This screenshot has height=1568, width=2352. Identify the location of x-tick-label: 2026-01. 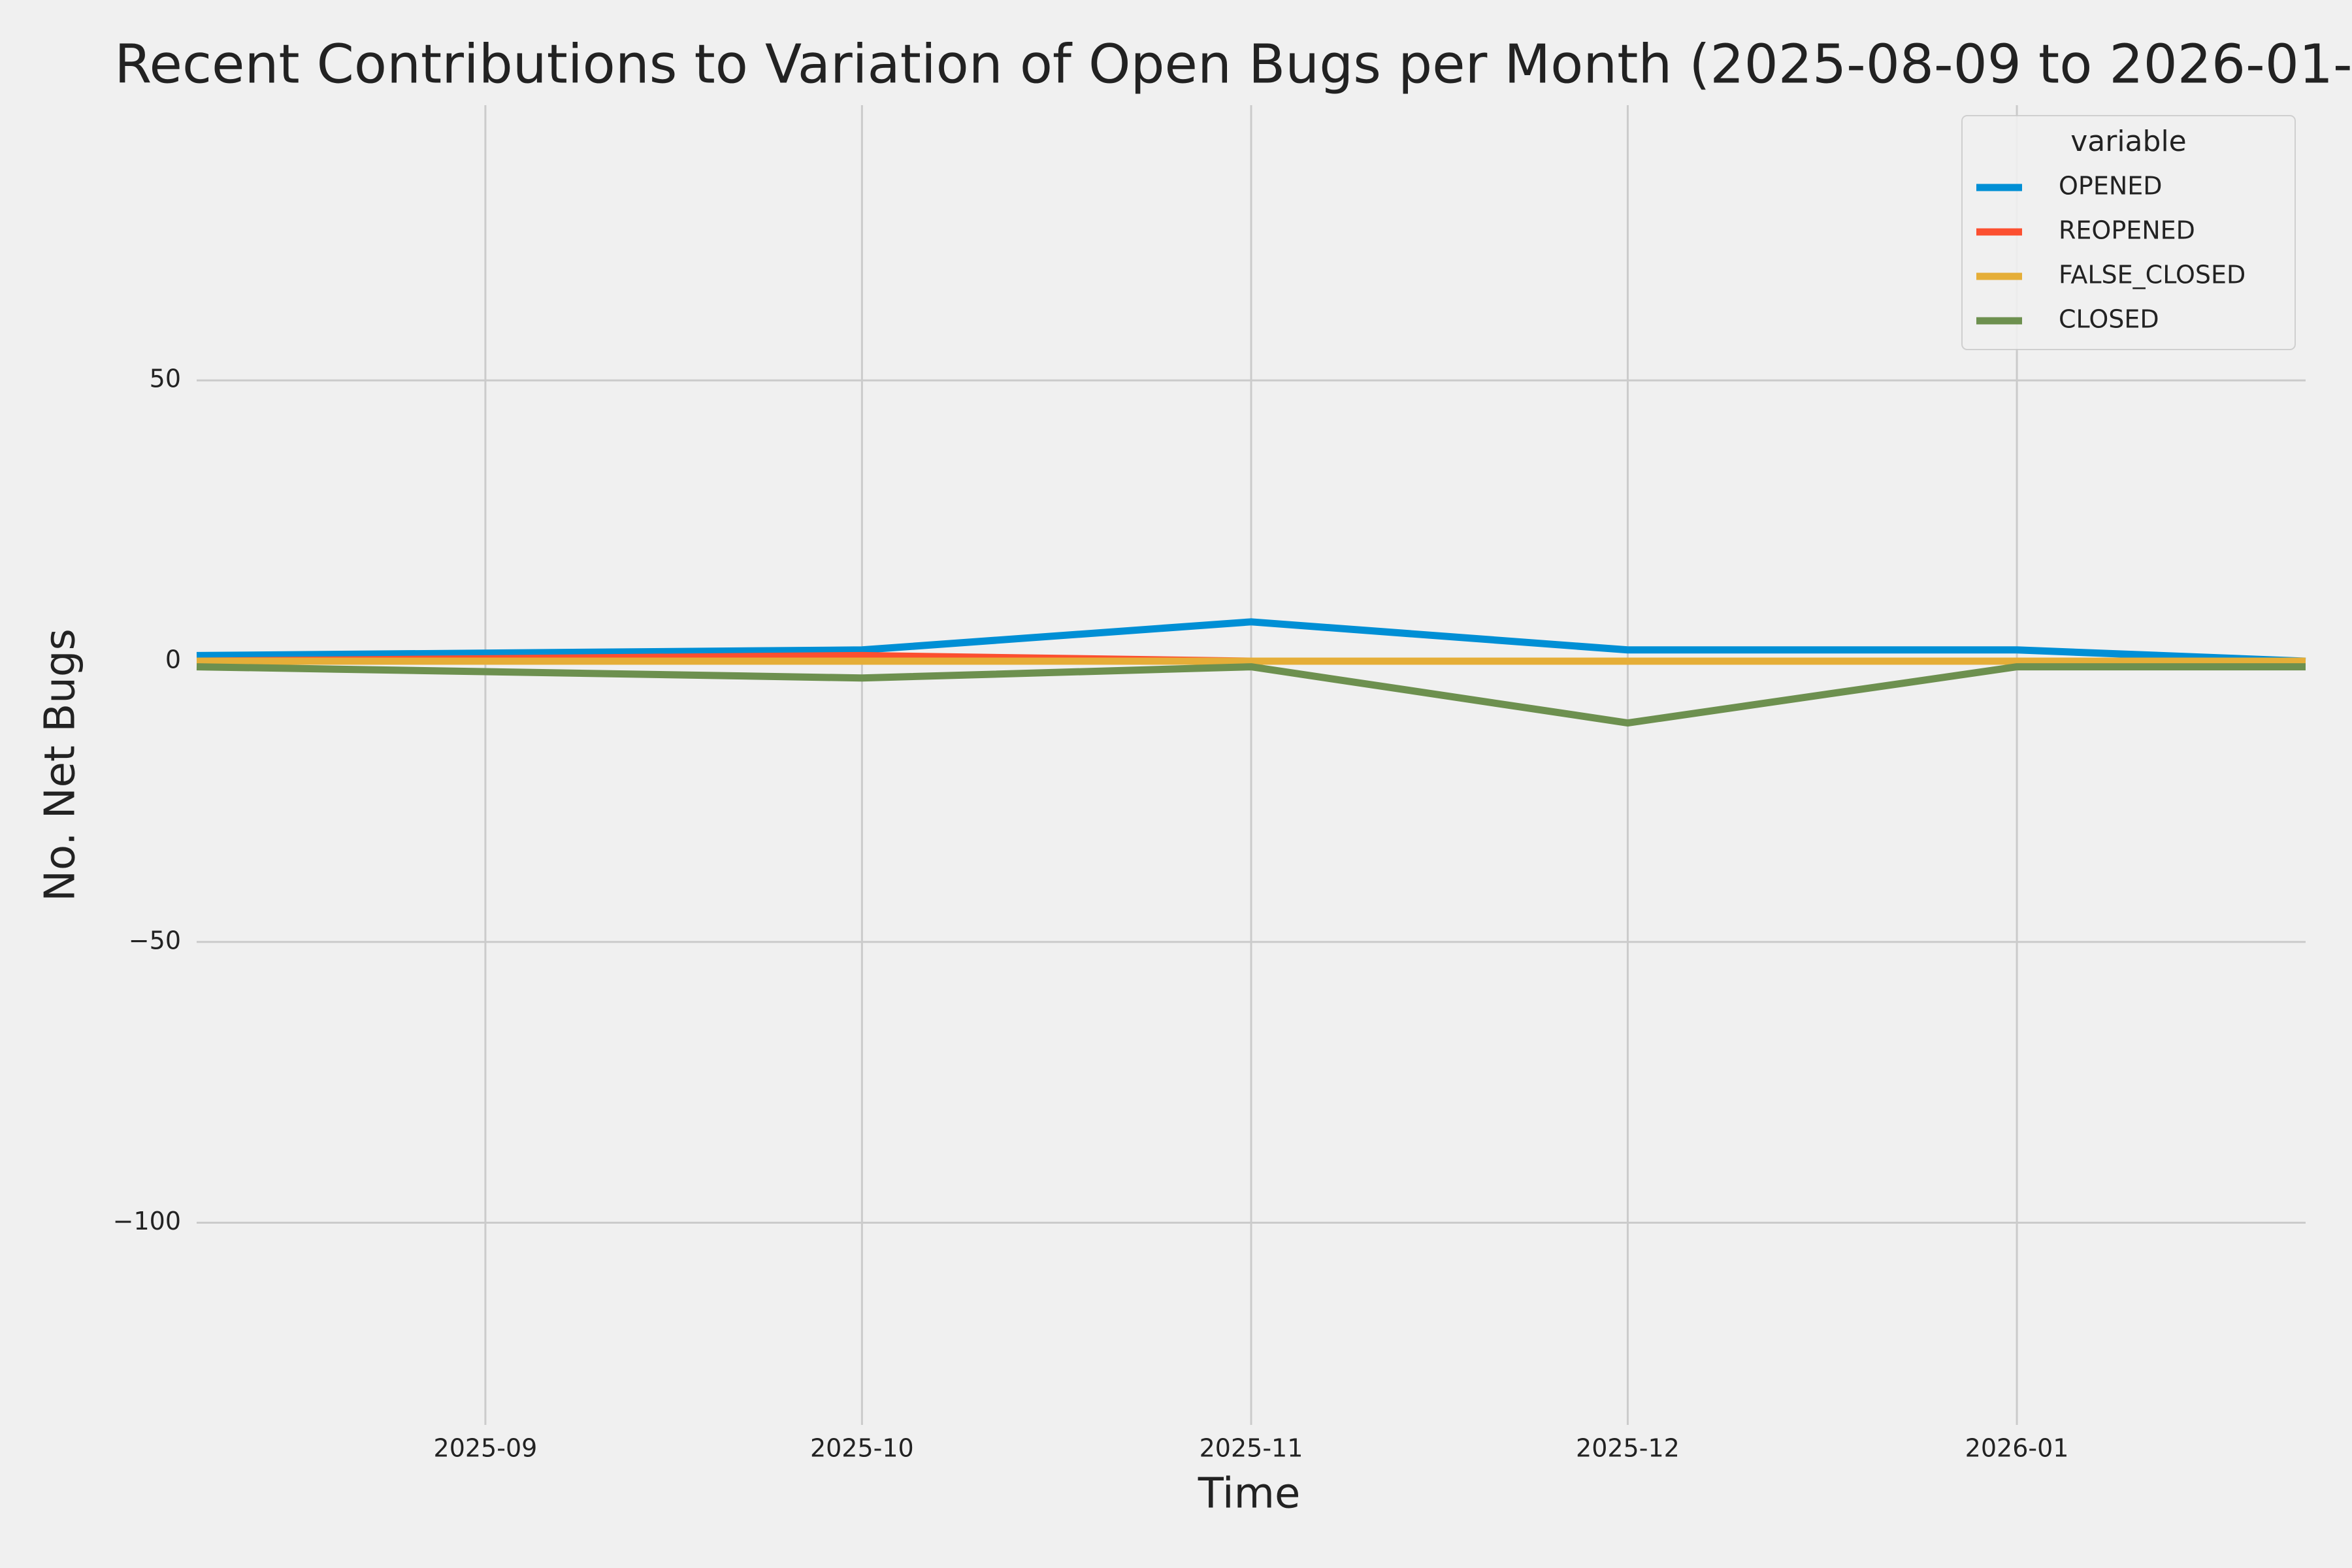
(2017, 1448).